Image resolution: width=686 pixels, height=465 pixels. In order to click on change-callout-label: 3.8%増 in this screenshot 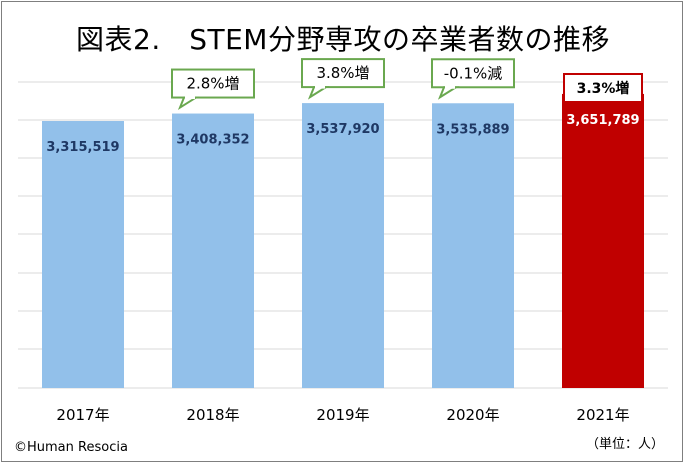, I will do `click(342, 73)`.